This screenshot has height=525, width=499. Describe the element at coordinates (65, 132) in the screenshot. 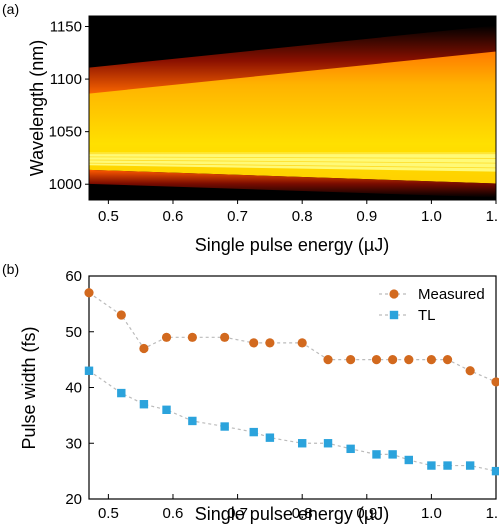

I see `heatmap-y-tick-label: 1050` at that location.